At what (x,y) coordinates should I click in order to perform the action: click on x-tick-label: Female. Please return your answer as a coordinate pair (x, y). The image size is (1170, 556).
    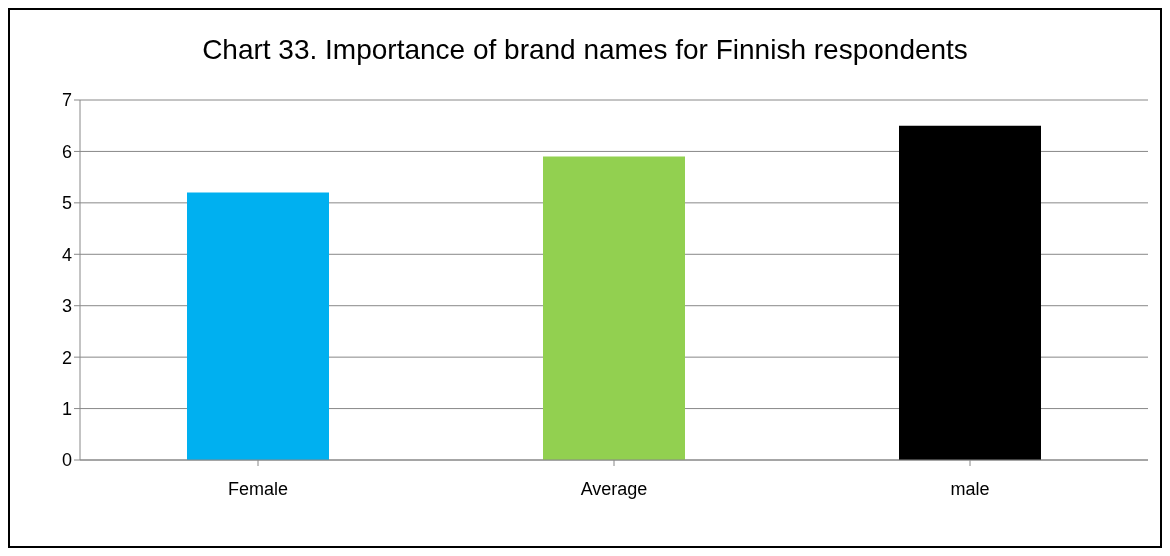
    Looking at the image, I should click on (258, 488).